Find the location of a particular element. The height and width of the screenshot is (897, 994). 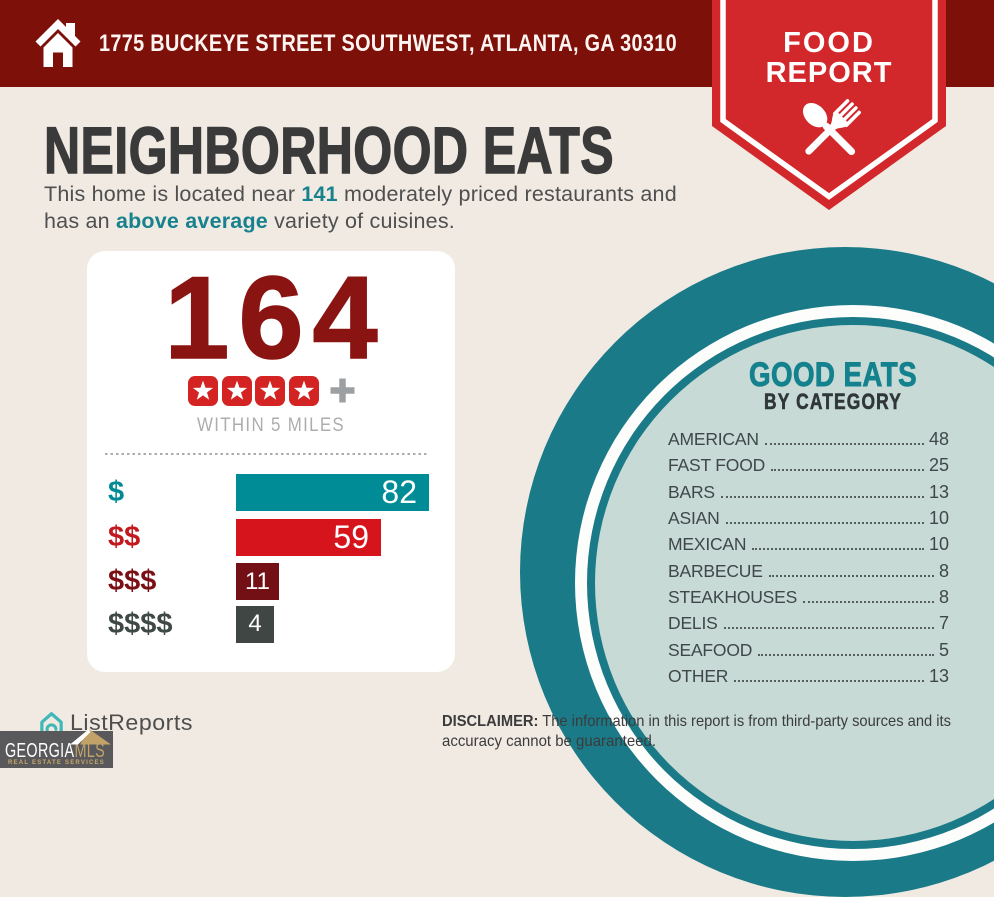

category-label: BARS is located at coordinates (691, 491).